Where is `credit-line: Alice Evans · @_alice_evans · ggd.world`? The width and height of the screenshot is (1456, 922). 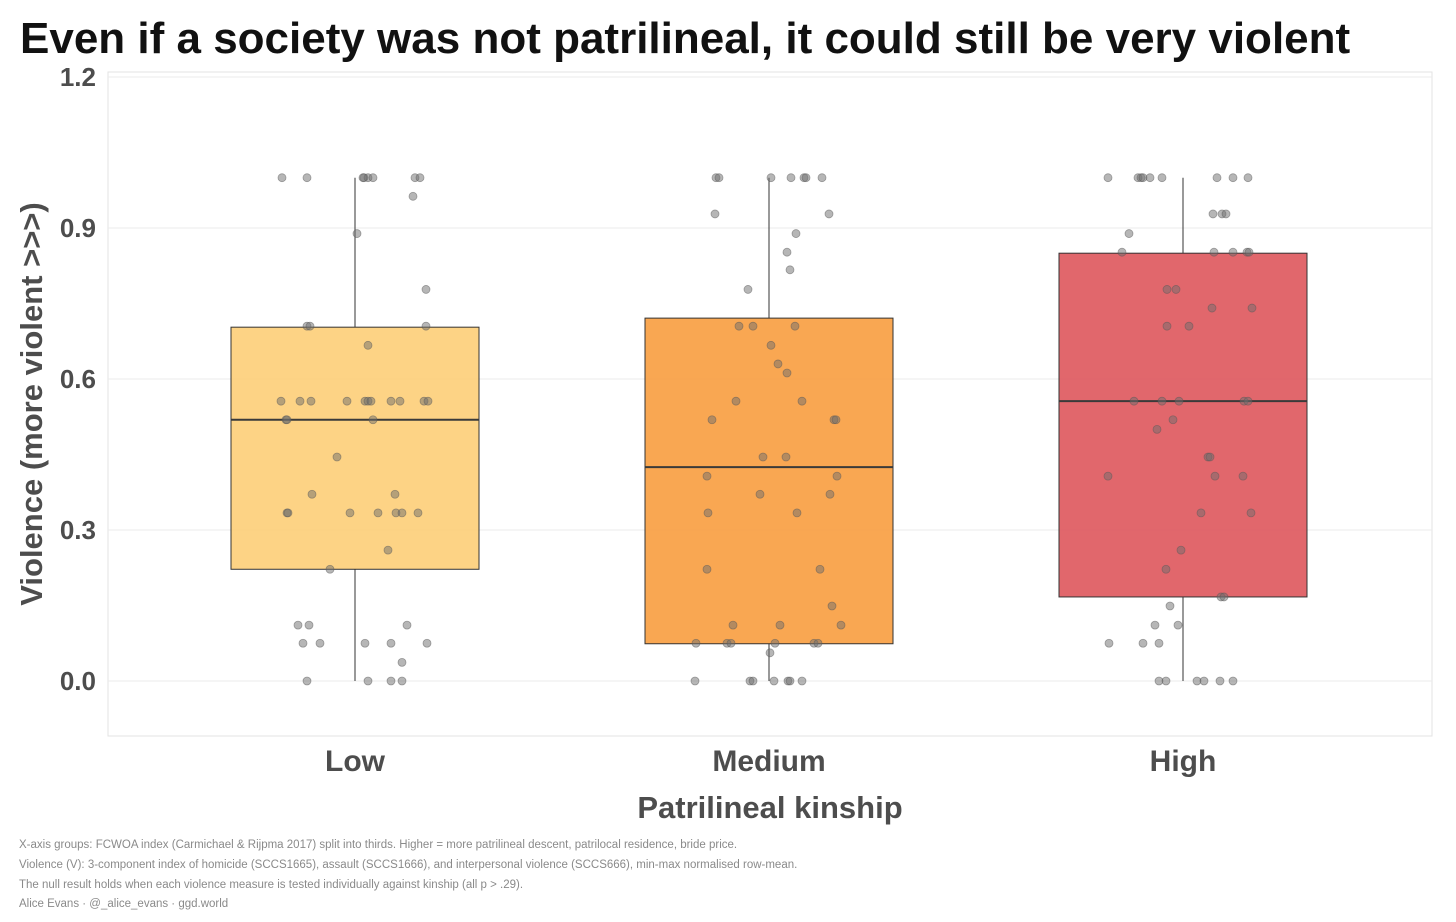 credit-line: Alice Evans · @_alice_evans · ggd.world is located at coordinates (123, 904).